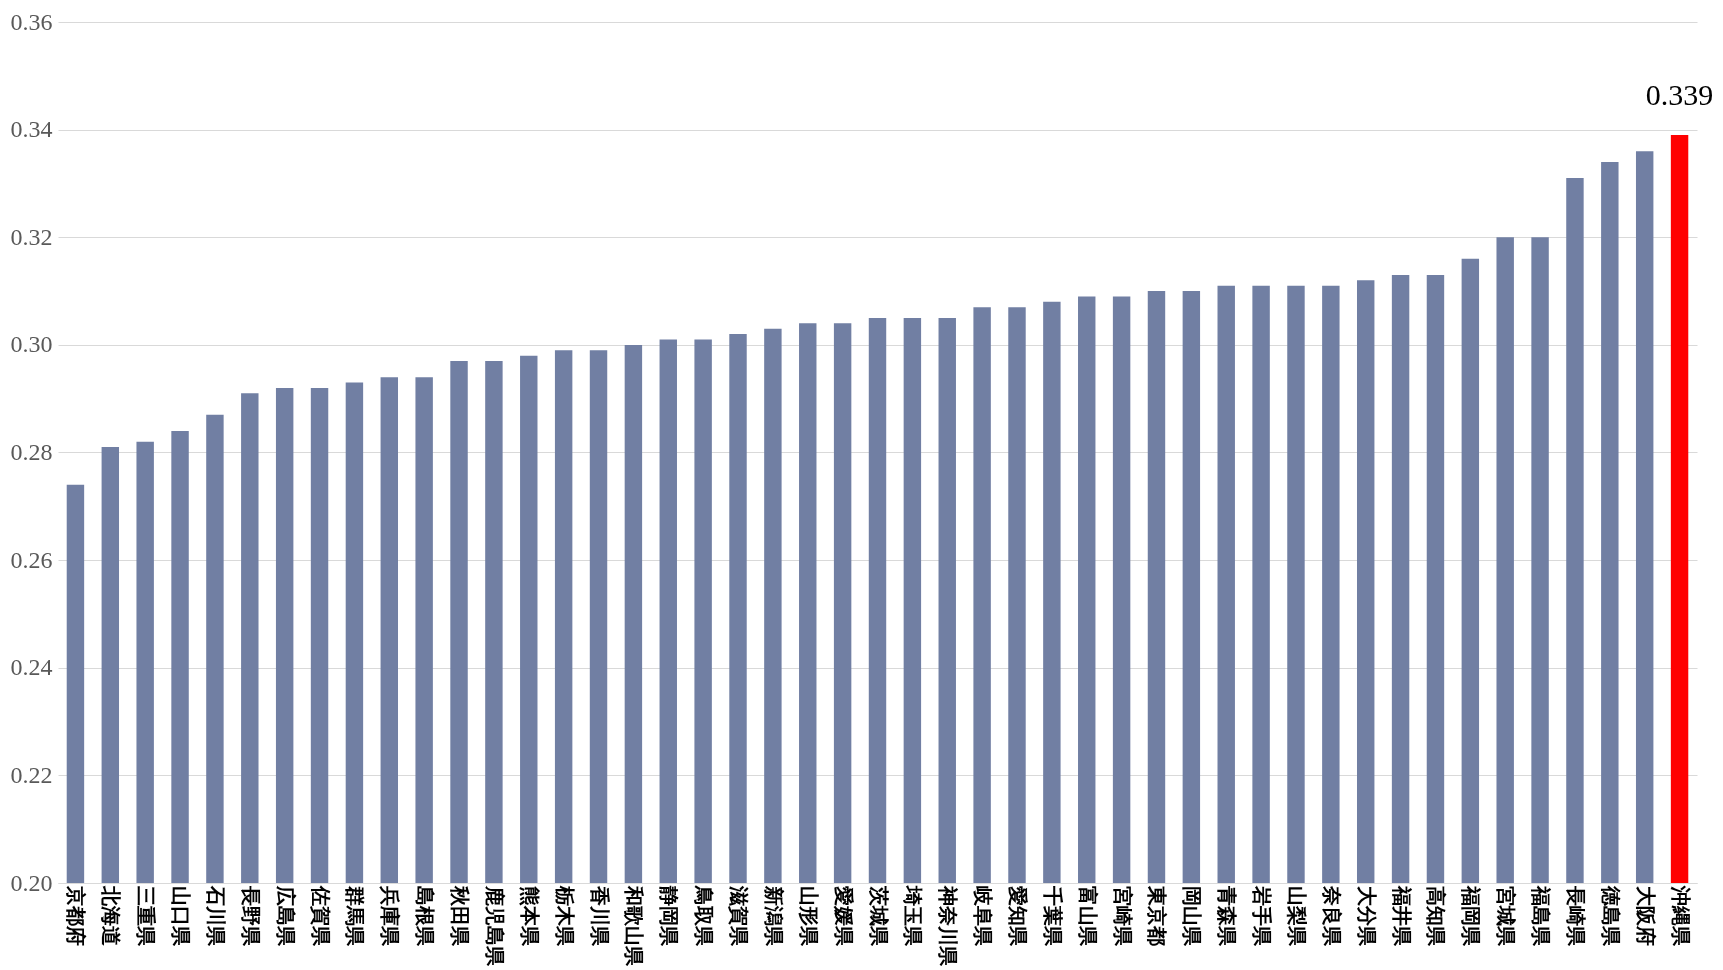 The image size is (1723, 970). I want to click on x-tick-label: 千葉県, so click(1052, 915).